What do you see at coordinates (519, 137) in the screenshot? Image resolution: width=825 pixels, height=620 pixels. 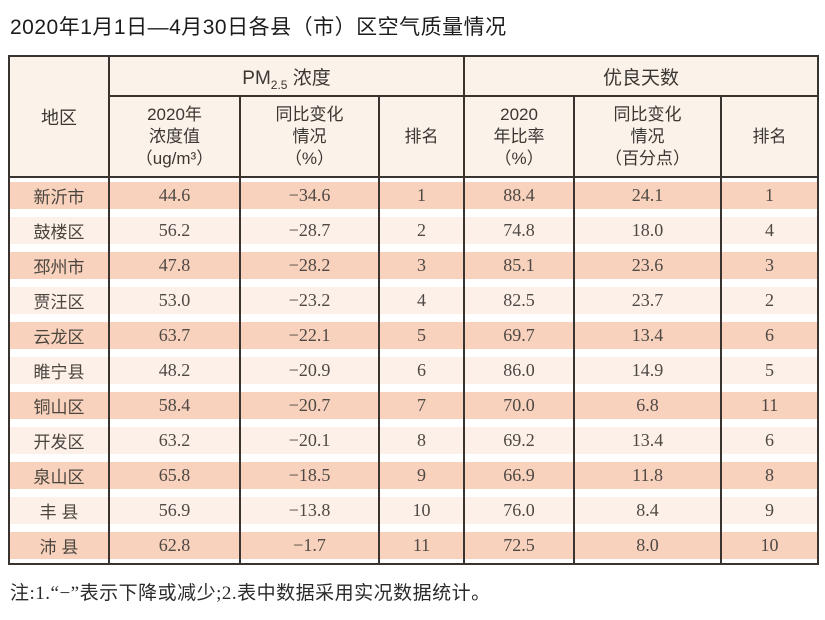 I see `header-good-rate: 2020 年比率 （%）` at bounding box center [519, 137].